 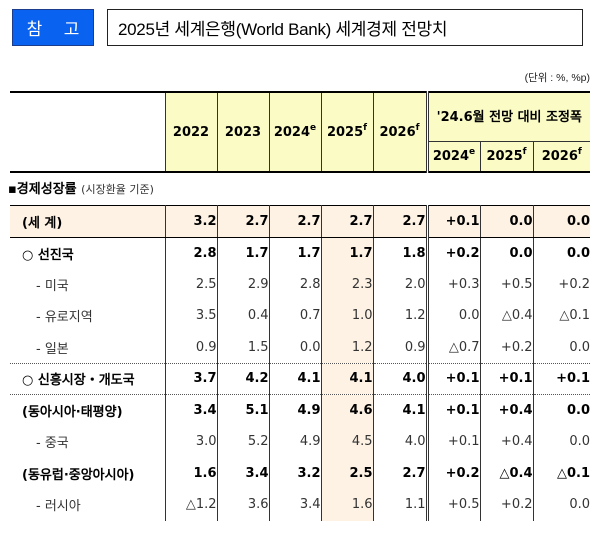 I want to click on header-blank, so click(x=87, y=132).